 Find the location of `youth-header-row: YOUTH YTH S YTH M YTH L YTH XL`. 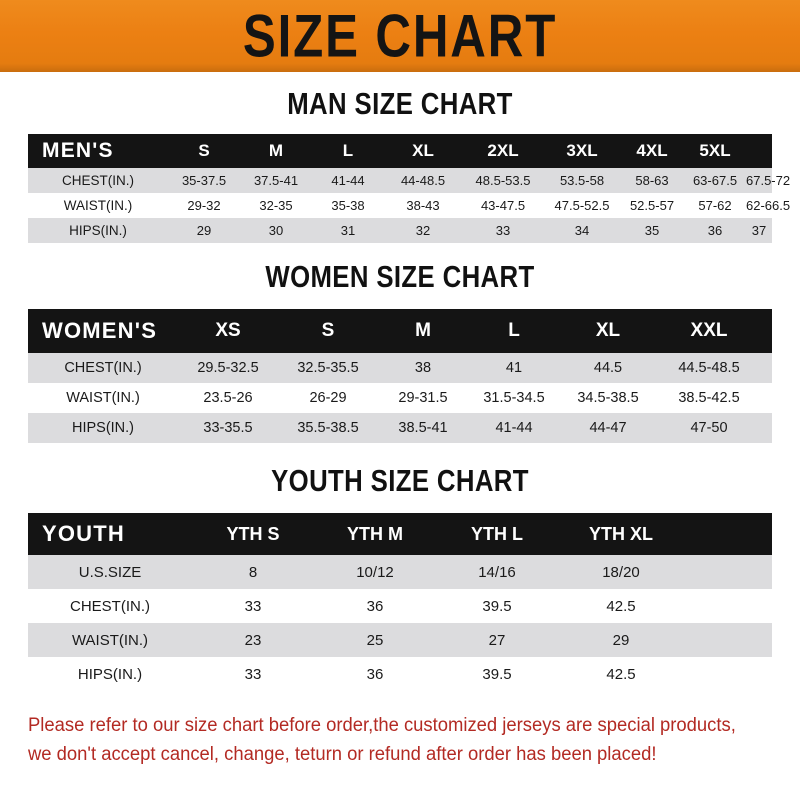

youth-header-row: YOUTH YTH S YTH M YTH L YTH XL is located at coordinates (400, 534).